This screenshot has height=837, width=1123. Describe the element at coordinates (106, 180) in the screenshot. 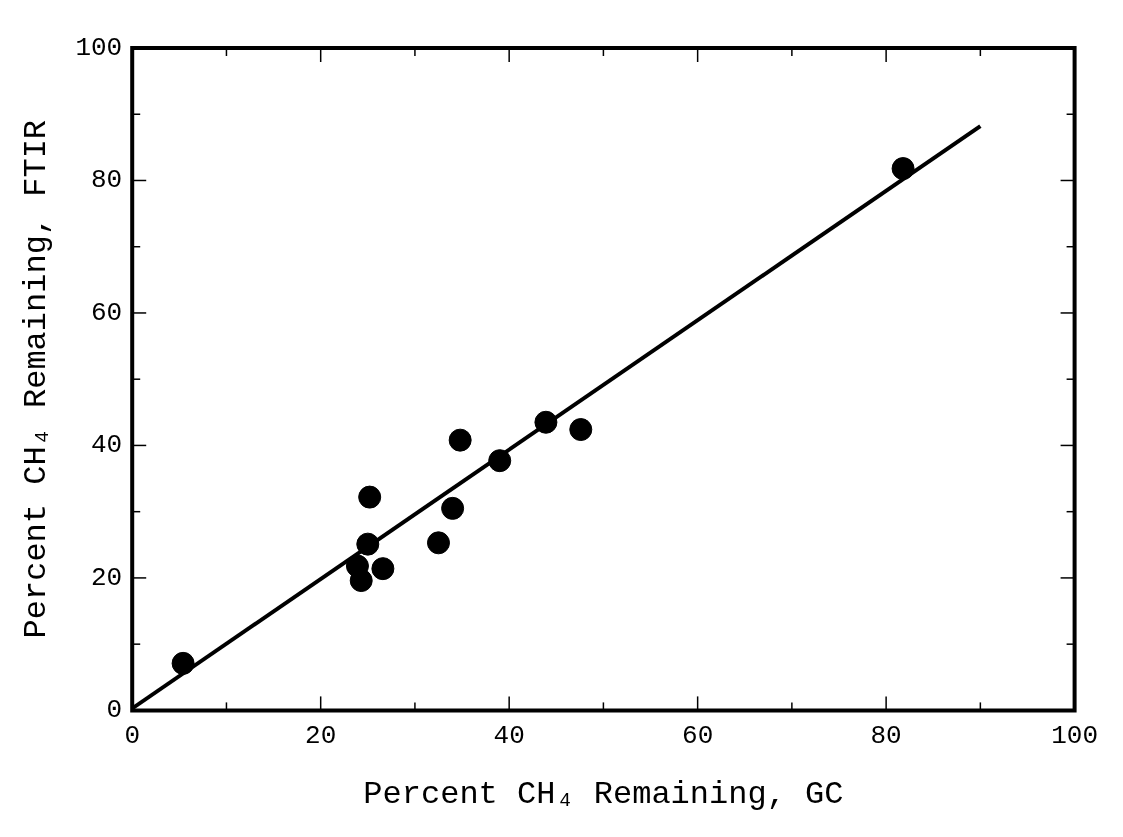

I see `y-tick-label: 80` at that location.